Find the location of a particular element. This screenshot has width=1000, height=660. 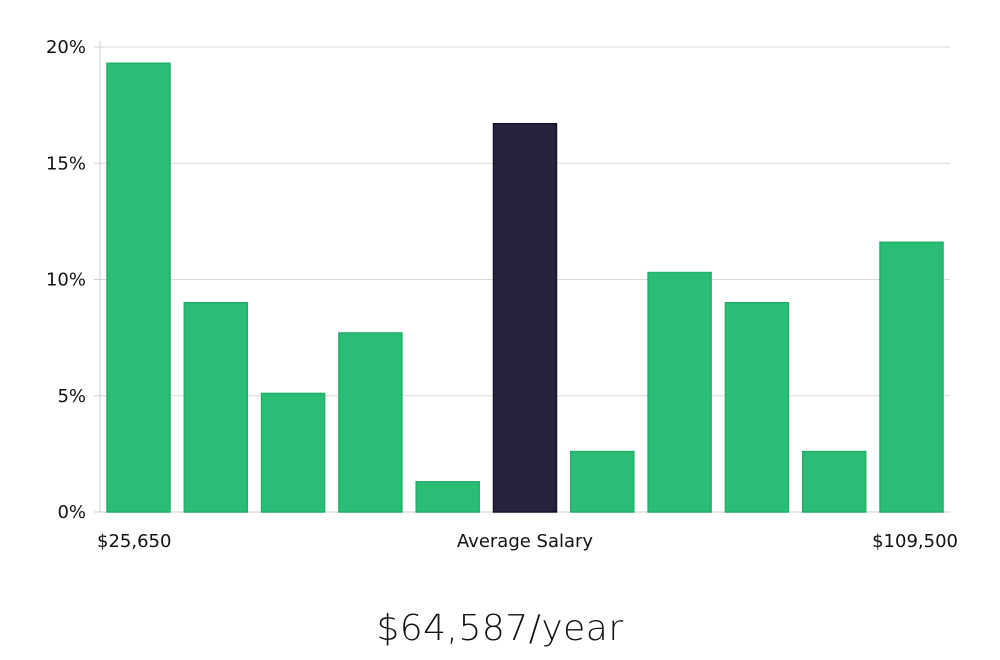

x-axis-labels: $25,650 Average Salary $109,500 is located at coordinates (527, 541).